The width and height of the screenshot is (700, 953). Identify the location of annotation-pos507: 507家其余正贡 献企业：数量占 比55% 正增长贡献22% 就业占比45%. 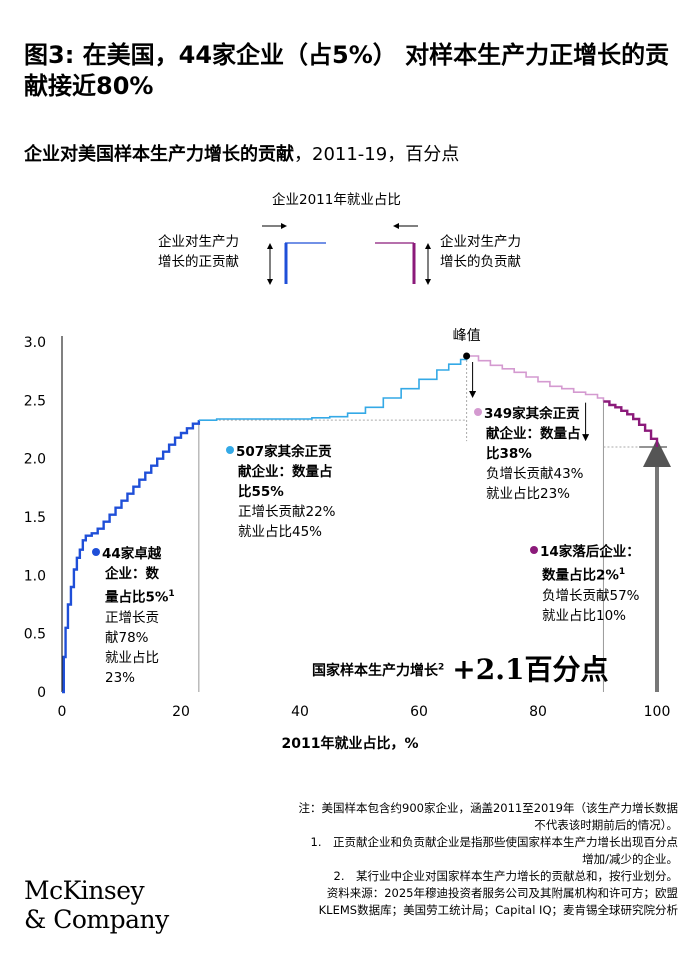
(281, 492).